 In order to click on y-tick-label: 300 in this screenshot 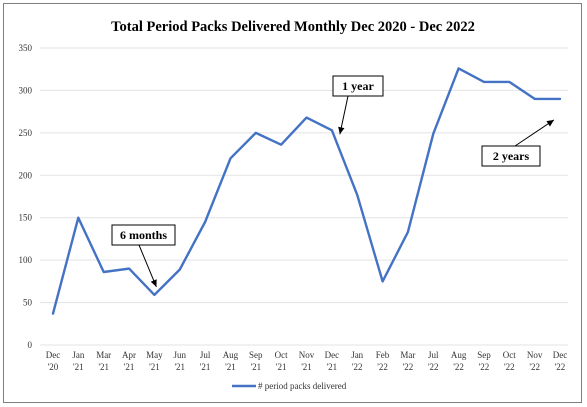, I will do `click(26, 90)`.